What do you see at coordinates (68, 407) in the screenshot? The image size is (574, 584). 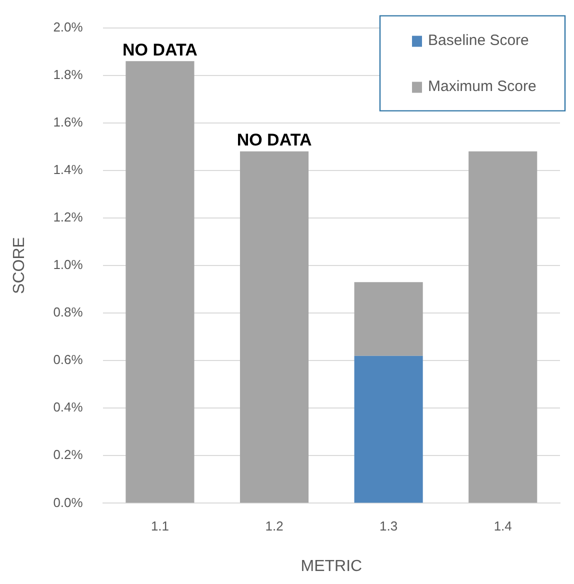 I see `y-tick-label: 0.4%` at bounding box center [68, 407].